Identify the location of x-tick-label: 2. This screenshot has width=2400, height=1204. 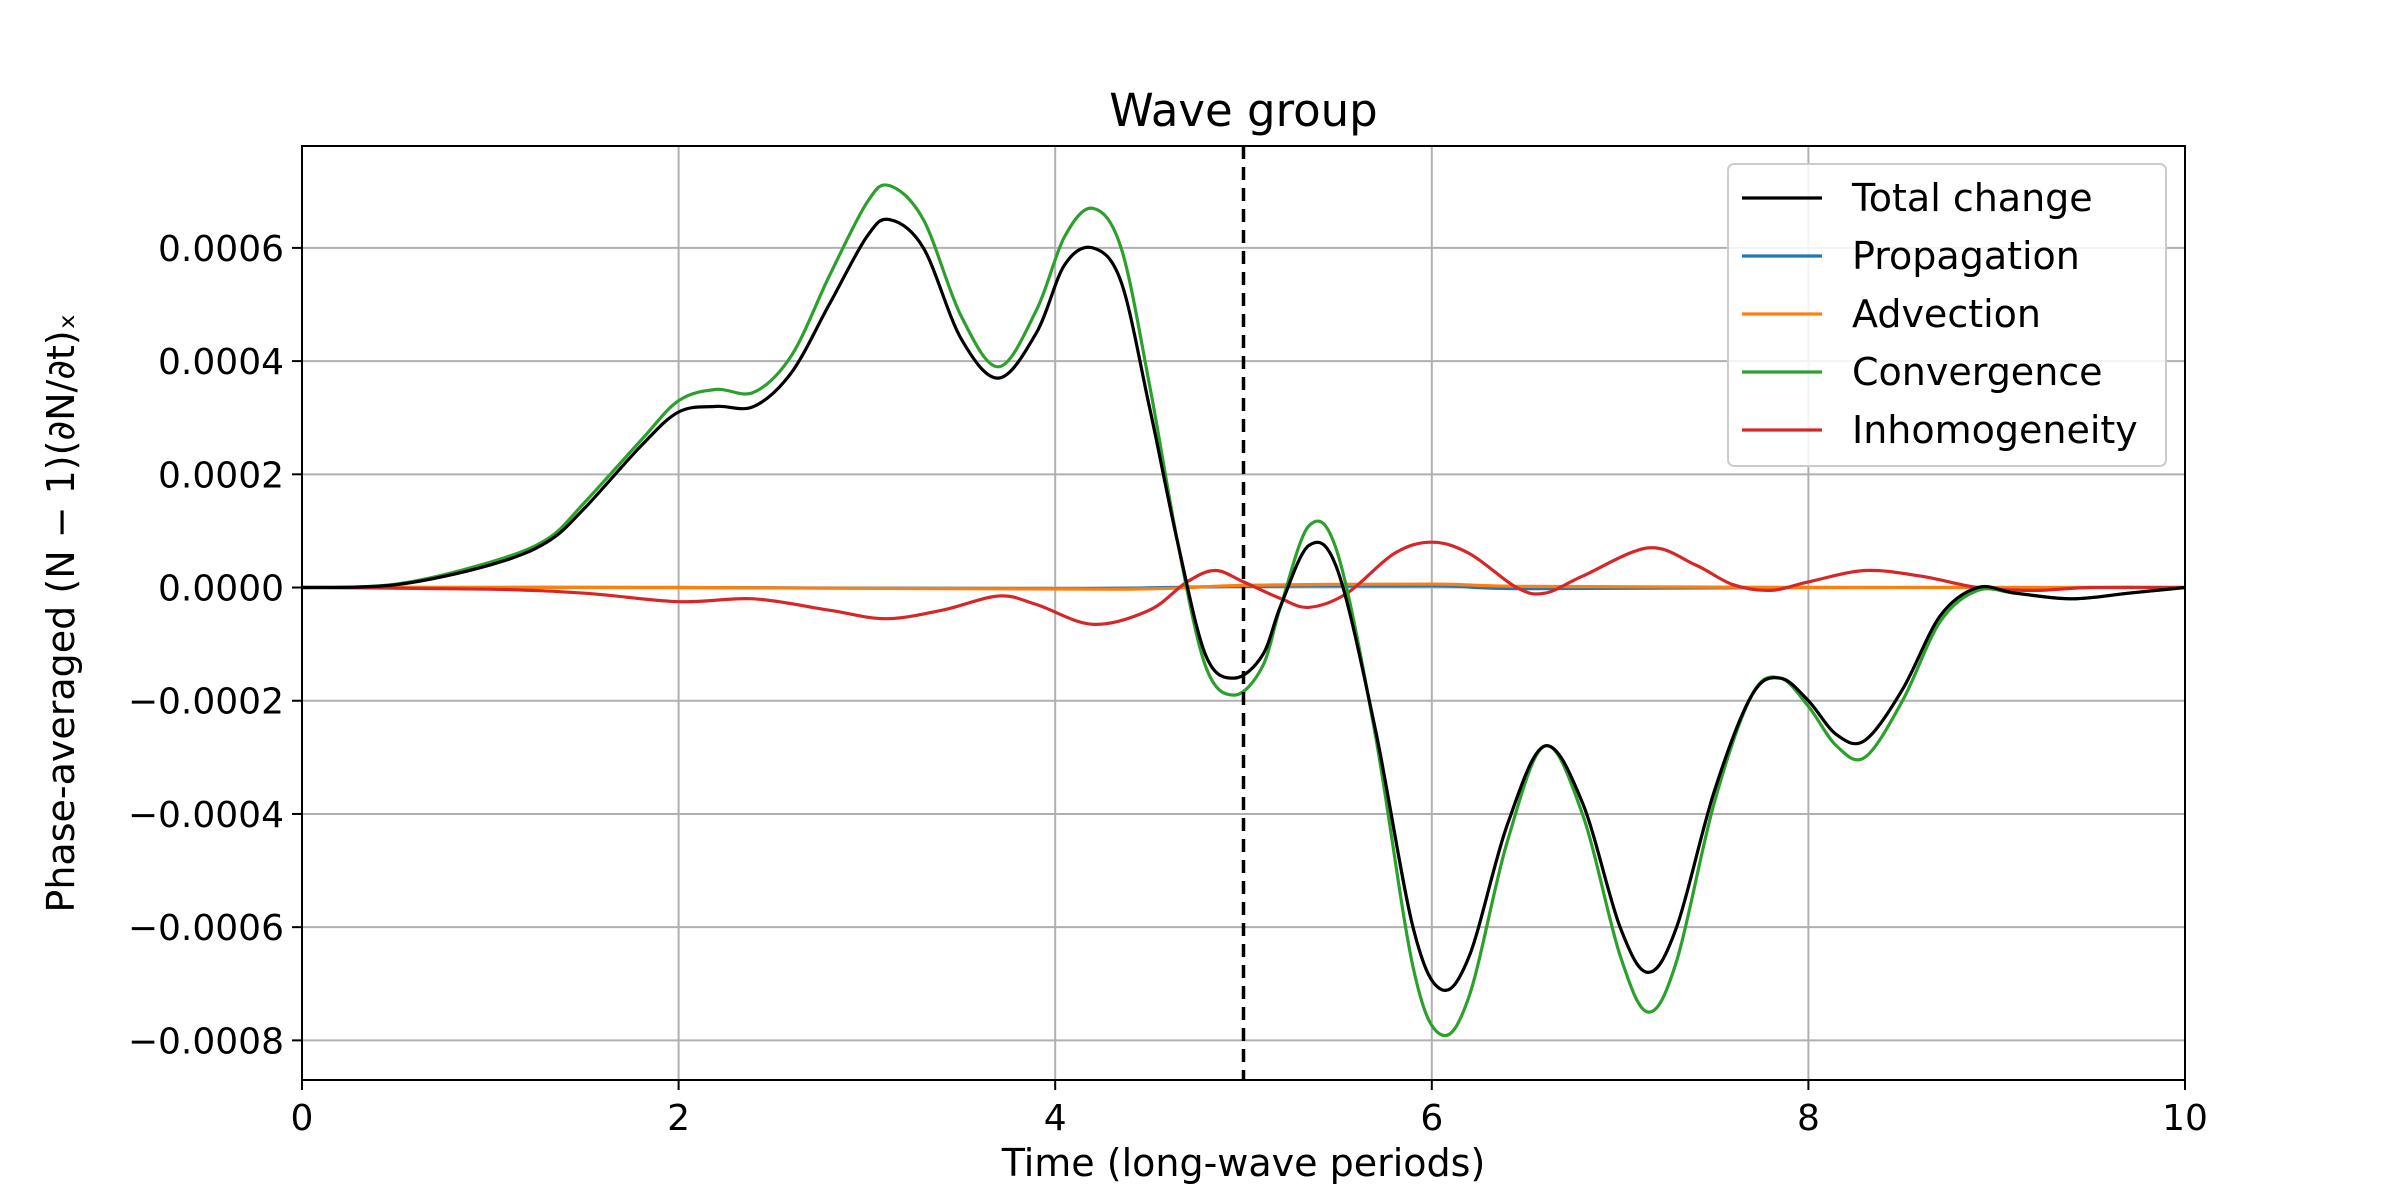
(678, 1118).